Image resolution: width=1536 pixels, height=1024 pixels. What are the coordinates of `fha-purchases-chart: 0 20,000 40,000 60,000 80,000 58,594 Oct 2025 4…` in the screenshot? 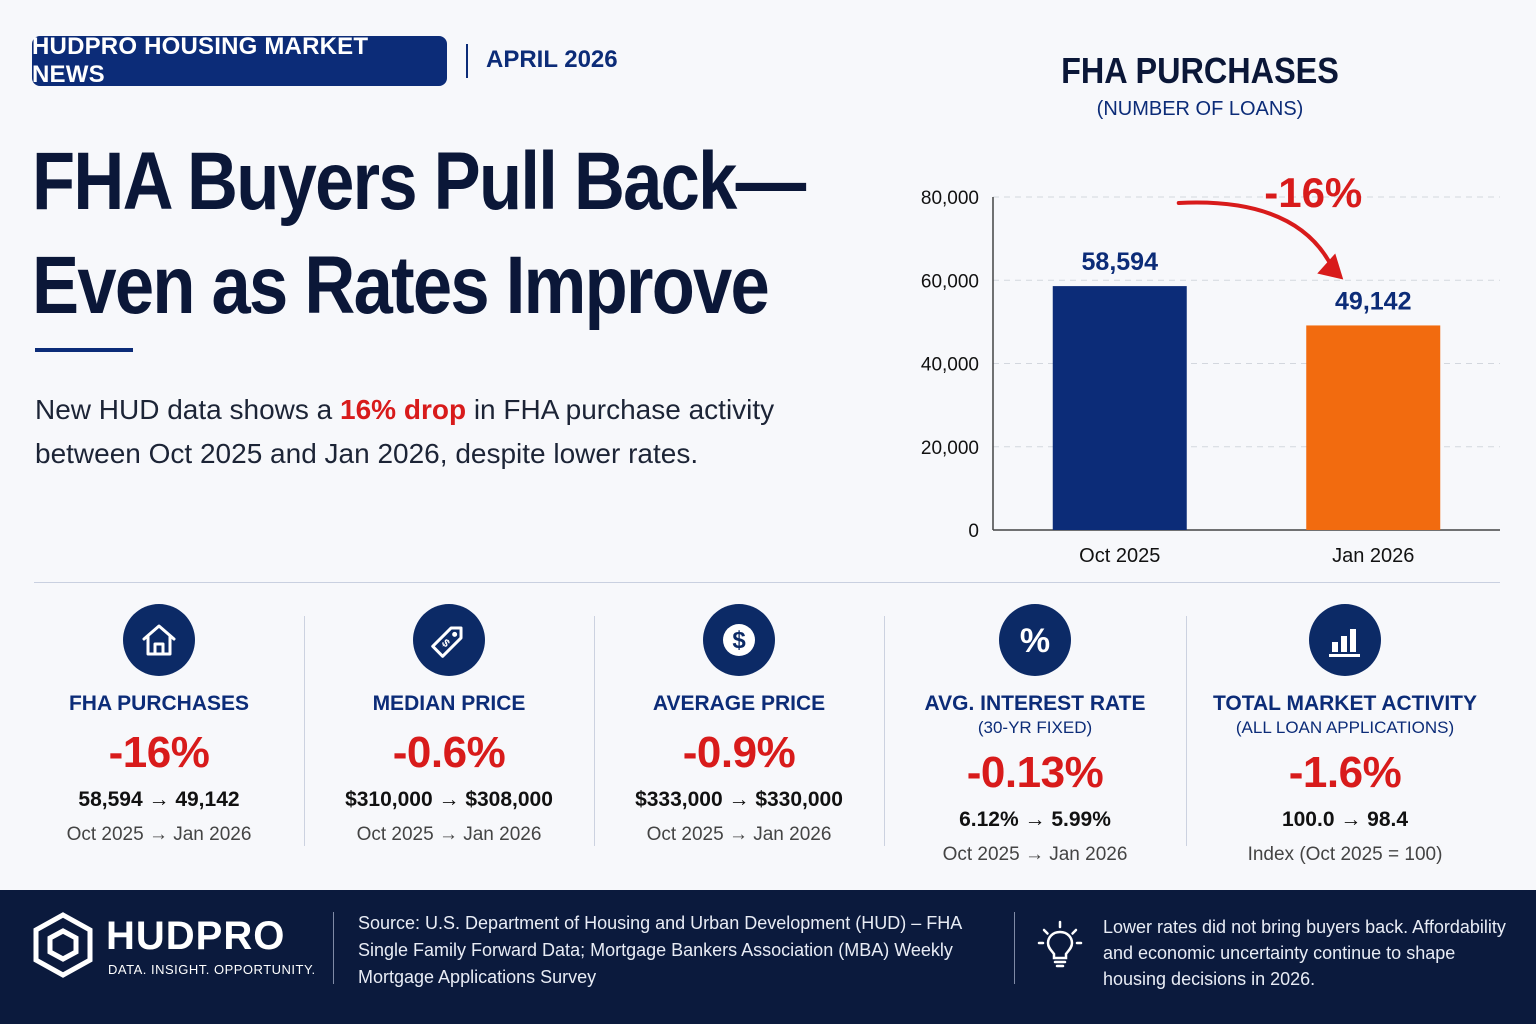 It's located at (1210, 368).